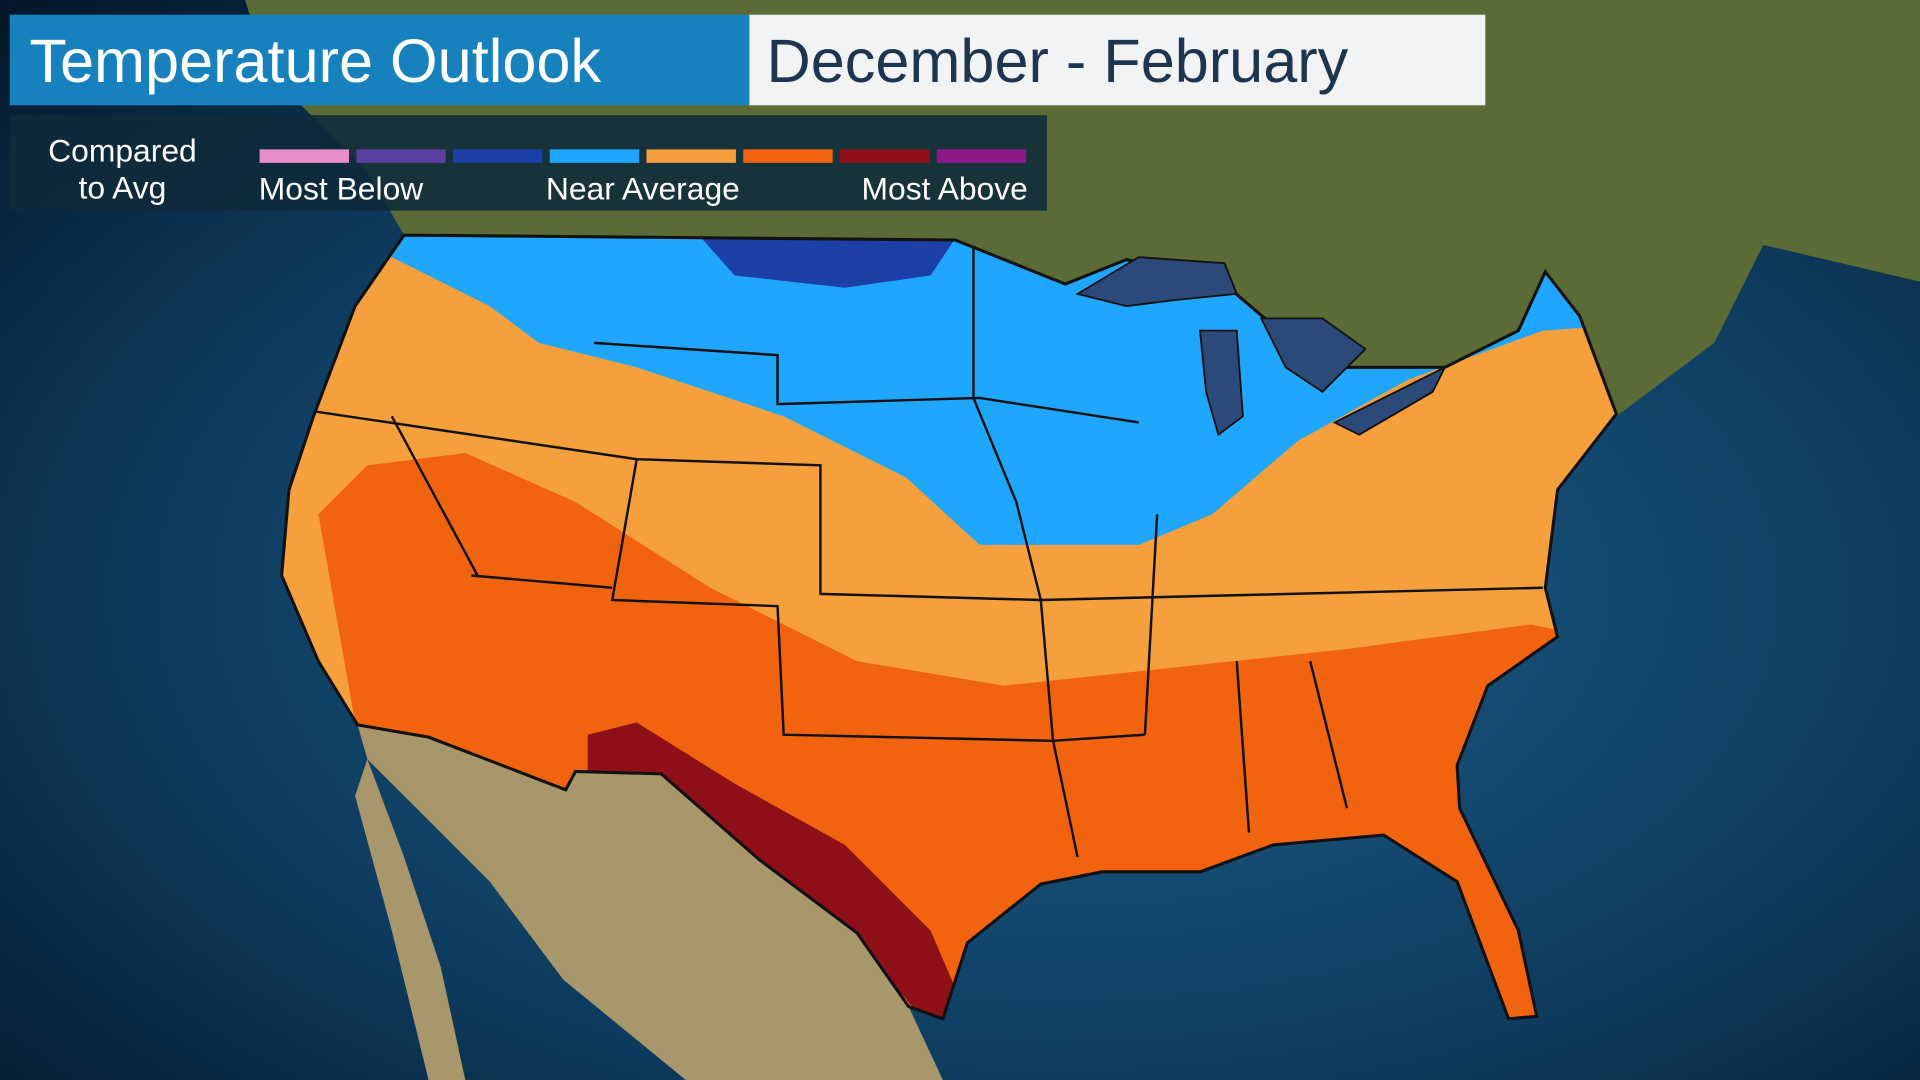 This screenshot has height=1080, width=1920. What do you see at coordinates (410, 919) in the screenshot?
I see `baja-land` at bounding box center [410, 919].